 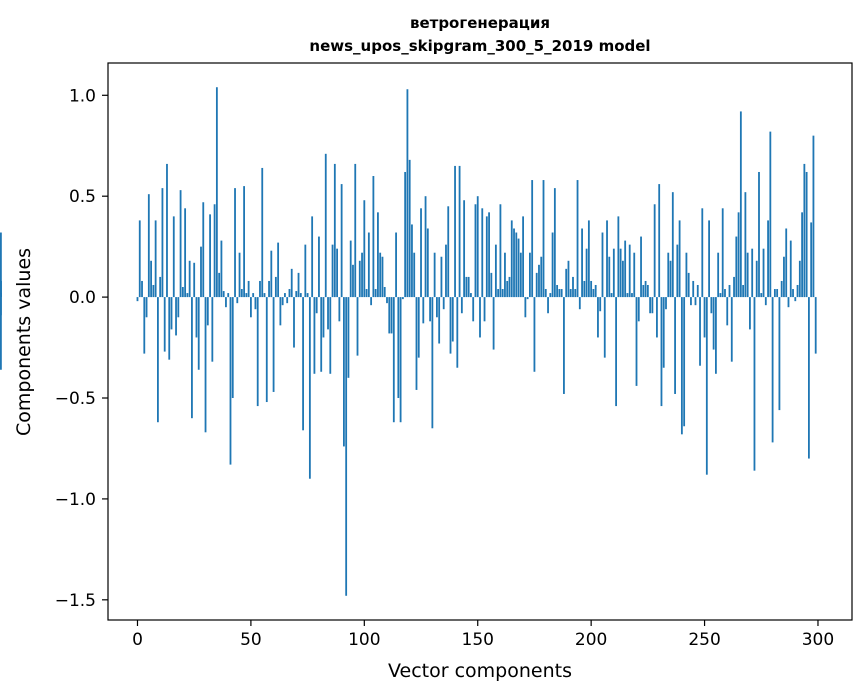 I want to click on chart-title: ветрогенерация, so click(x=480, y=23).